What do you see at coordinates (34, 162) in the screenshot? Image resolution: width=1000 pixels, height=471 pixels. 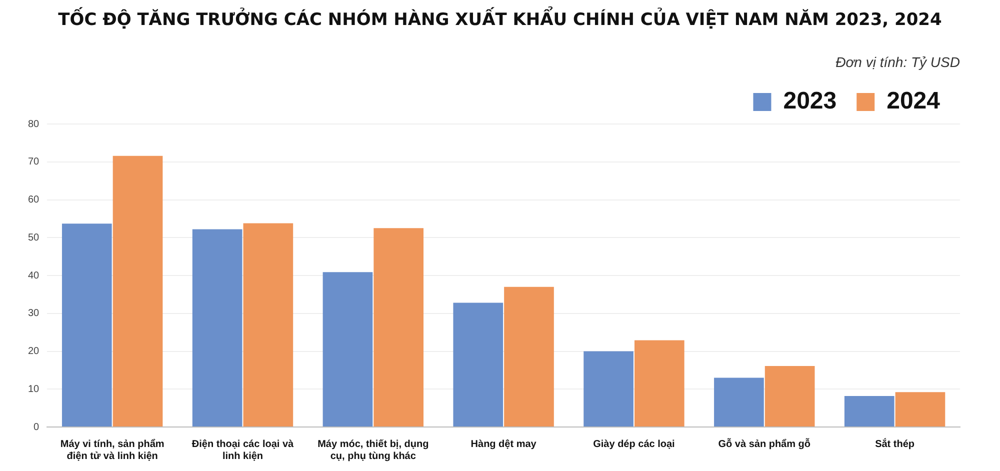 I see `y-tick-label: 70` at bounding box center [34, 162].